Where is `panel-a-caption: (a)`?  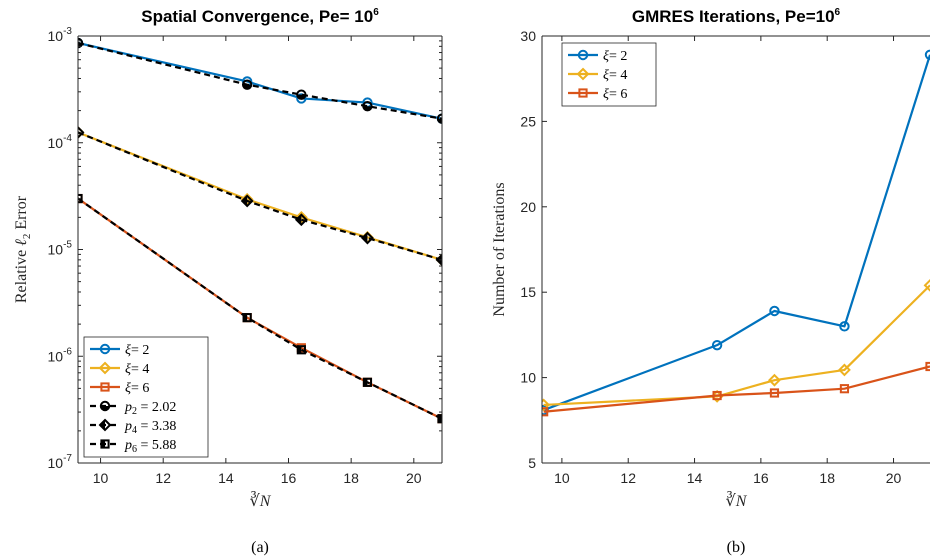 panel-a-caption: (a) is located at coordinates (260, 547).